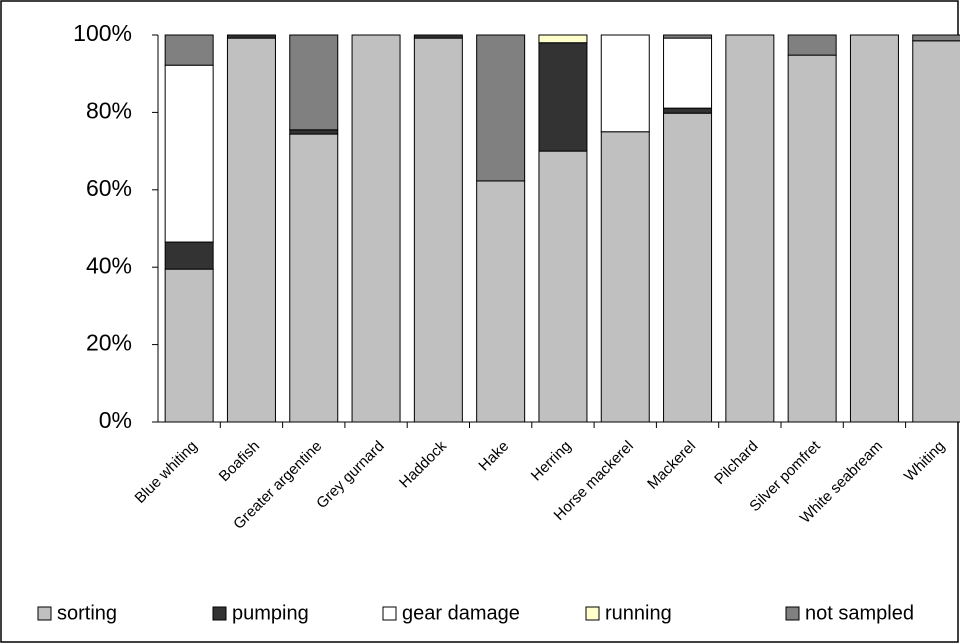 Image resolution: width=960 pixels, height=644 pixels. Describe the element at coordinates (109, 343) in the screenshot. I see `y-tick-label: 20%` at that location.